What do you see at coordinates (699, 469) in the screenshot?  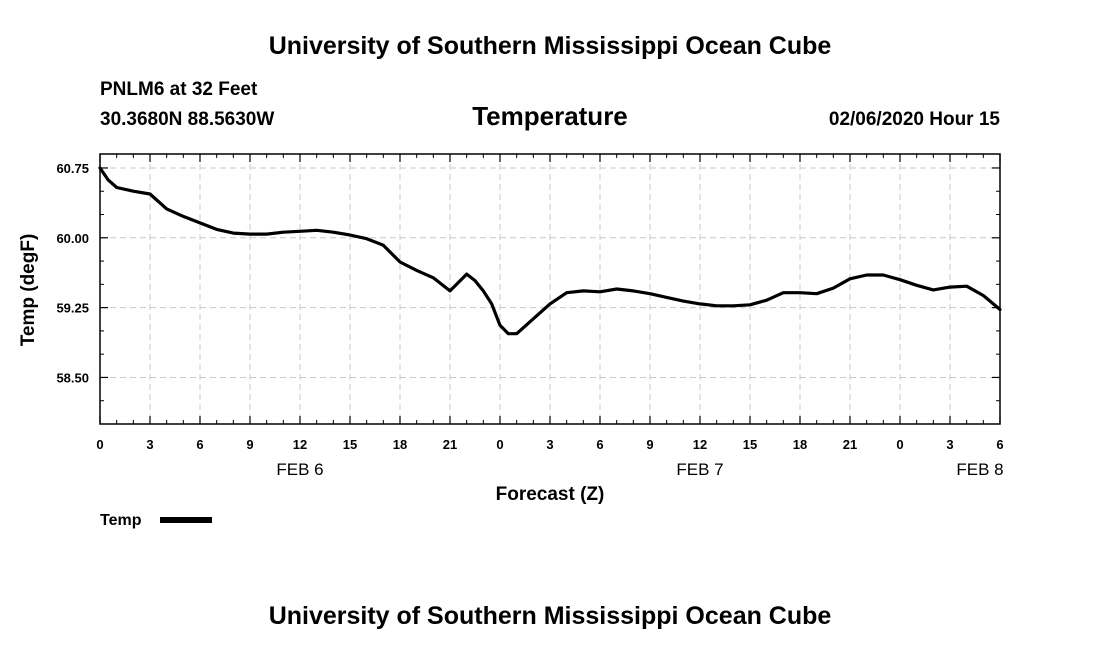 I see `date-label: FEB 7` at bounding box center [699, 469].